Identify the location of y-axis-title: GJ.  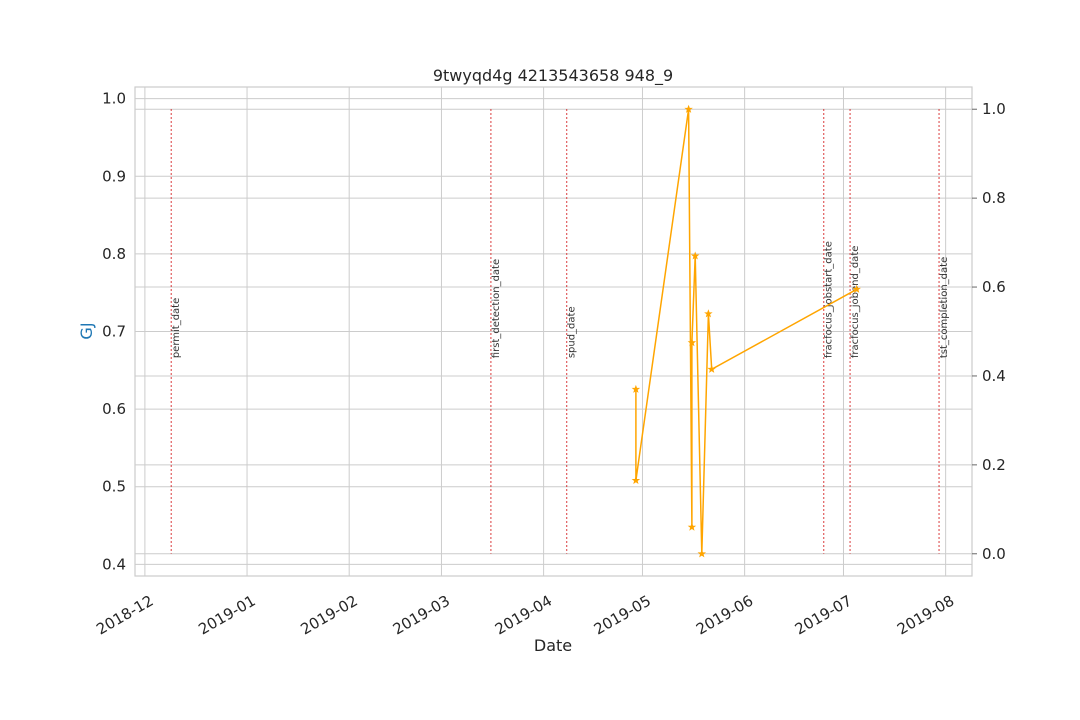
(86, 330).